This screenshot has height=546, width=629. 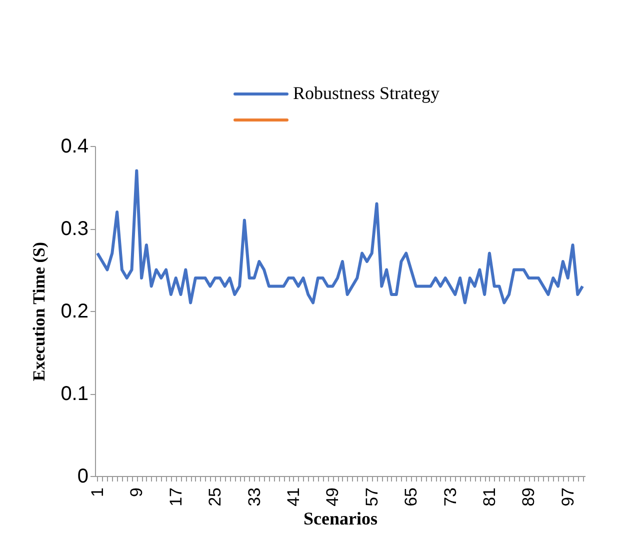 I want to click on x-tick-label: 81, so click(x=489, y=497).